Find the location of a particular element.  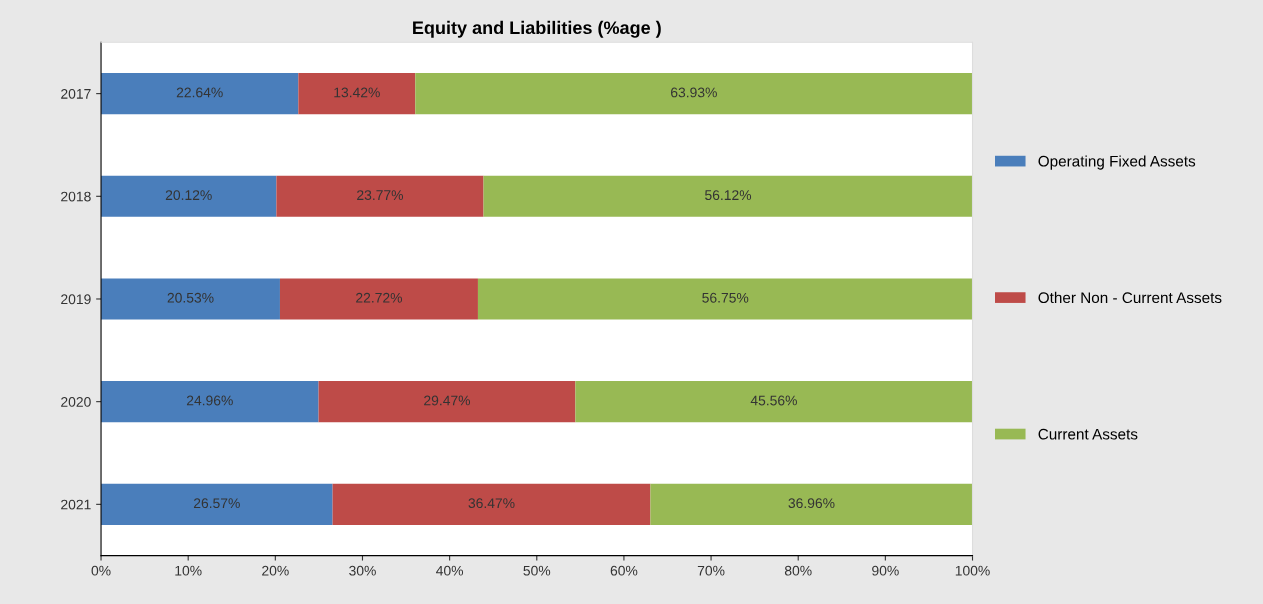

data-label: 22.64% is located at coordinates (199, 92).